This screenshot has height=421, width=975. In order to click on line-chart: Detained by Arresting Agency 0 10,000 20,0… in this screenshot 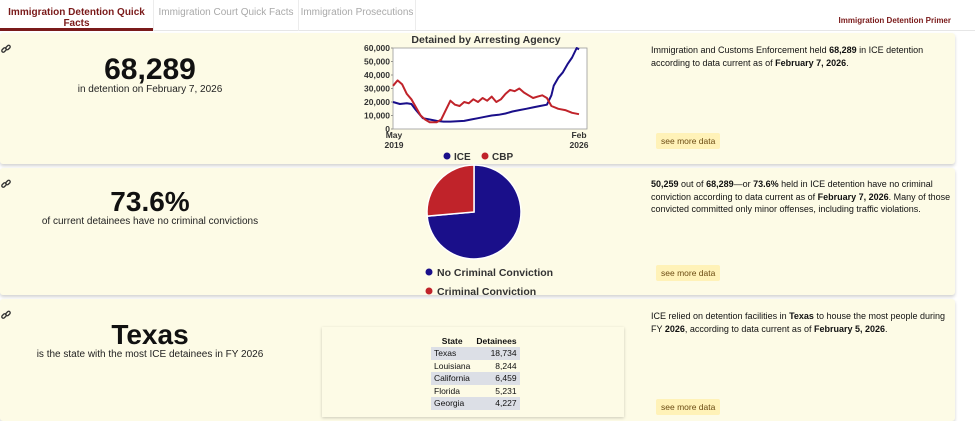, I will do `click(476, 98)`.